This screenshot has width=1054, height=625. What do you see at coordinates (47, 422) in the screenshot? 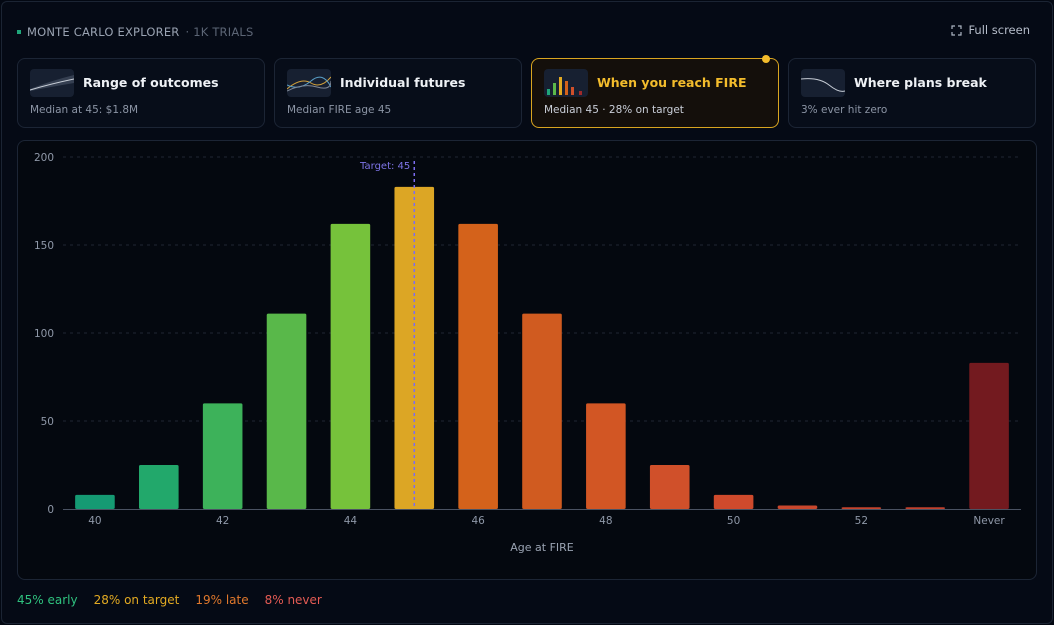
I see `y-tick-label: 50` at bounding box center [47, 422].